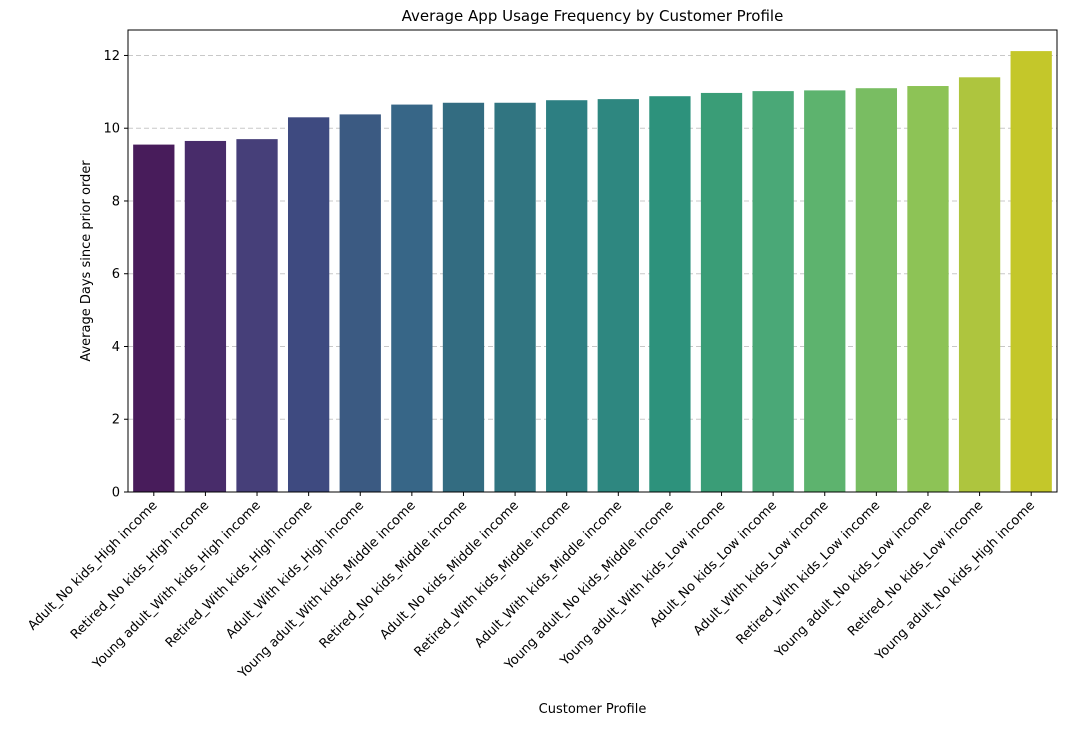 This screenshot has height=729, width=1067. Describe the element at coordinates (86, 261) in the screenshot. I see `y-axis-label: Average Days since prior order` at that location.